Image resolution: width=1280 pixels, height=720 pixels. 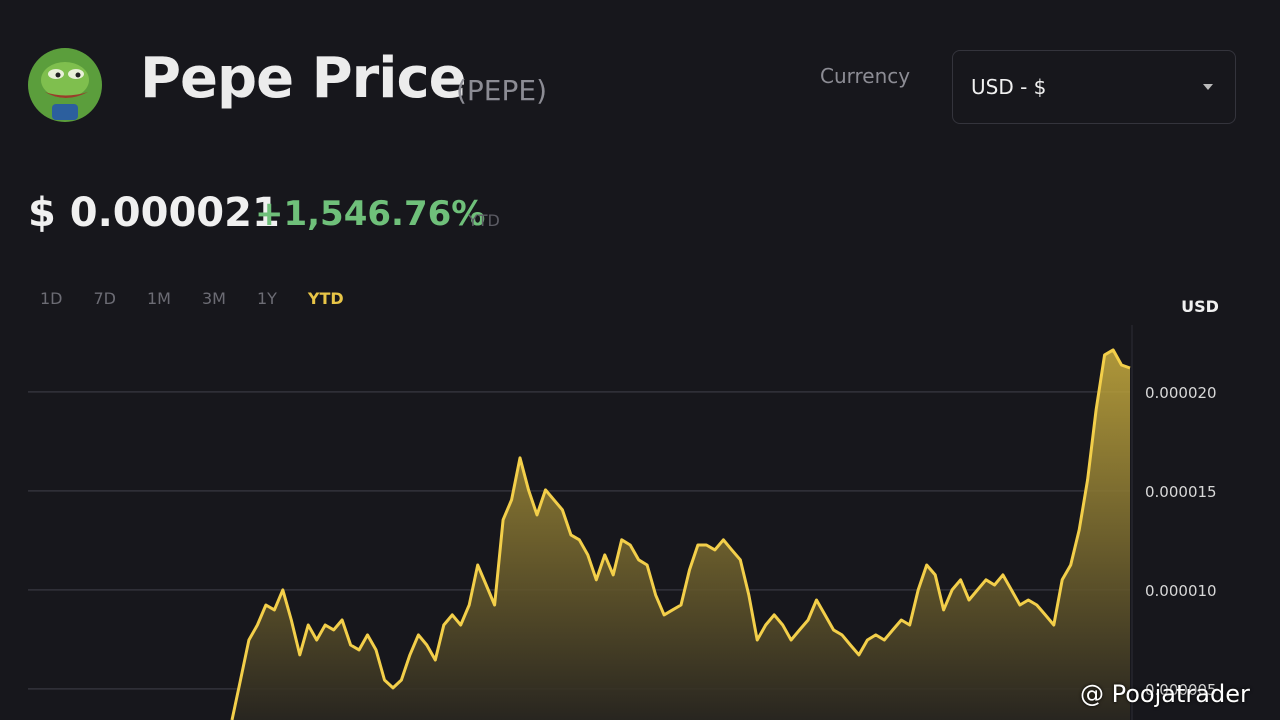 I want to click on range-selector: 1D 7D 1M 3M 1Y YTD, so click(x=207, y=298).